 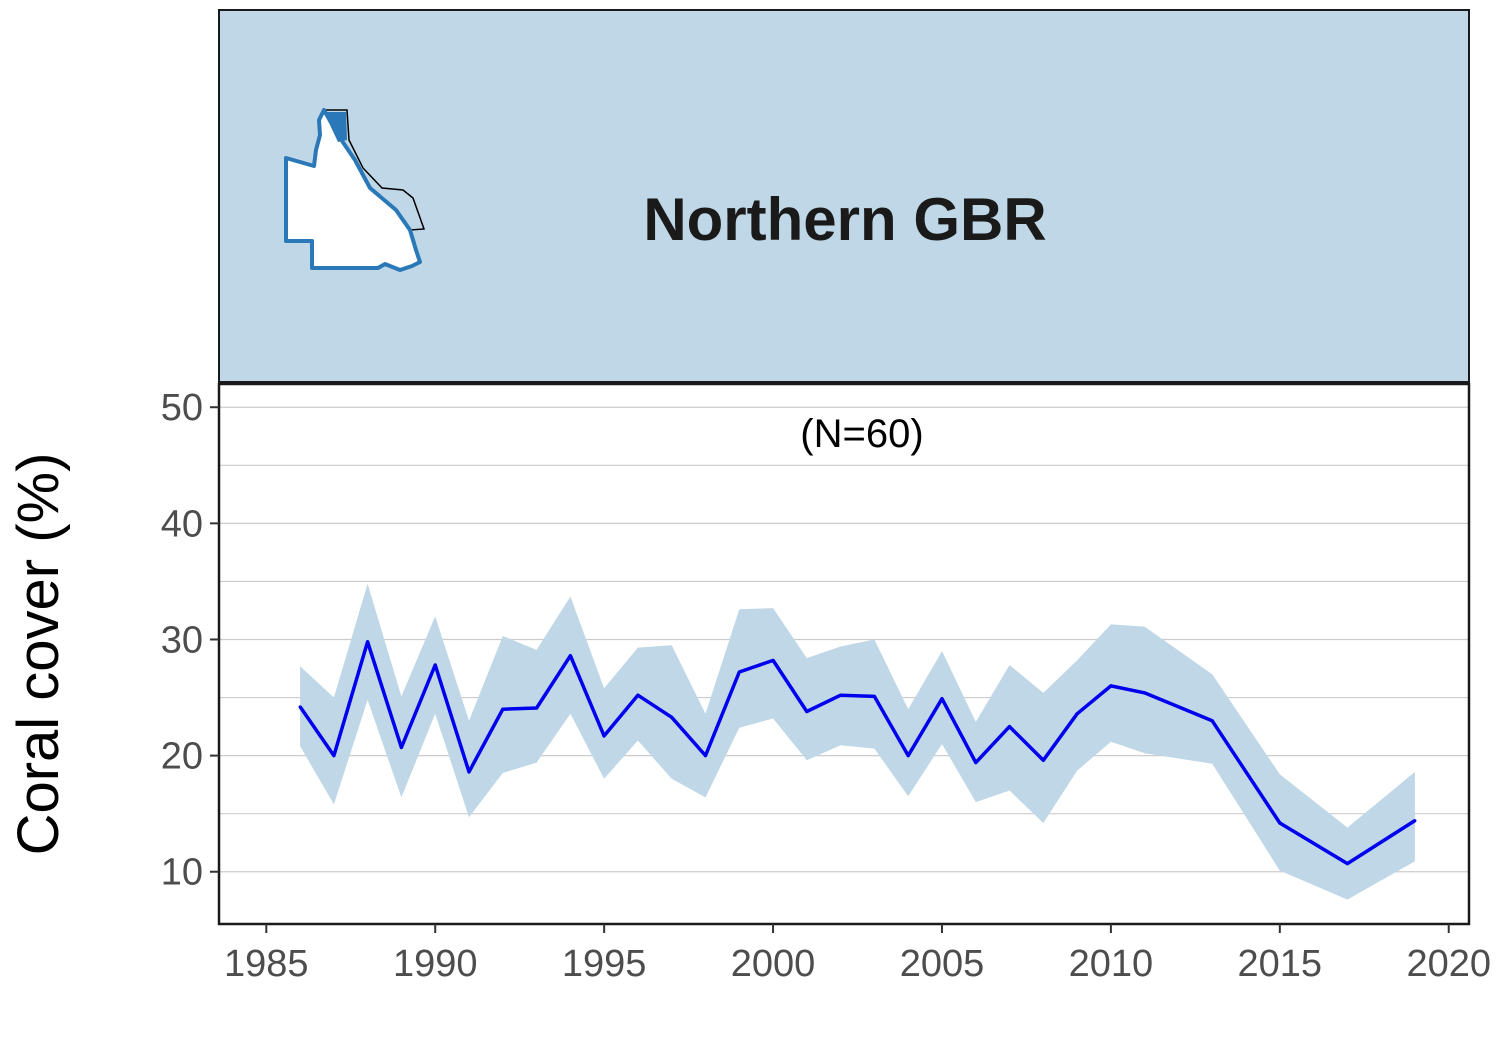 What do you see at coordinates (1280, 964) in the screenshot?
I see `x-tick-label: 2015` at bounding box center [1280, 964].